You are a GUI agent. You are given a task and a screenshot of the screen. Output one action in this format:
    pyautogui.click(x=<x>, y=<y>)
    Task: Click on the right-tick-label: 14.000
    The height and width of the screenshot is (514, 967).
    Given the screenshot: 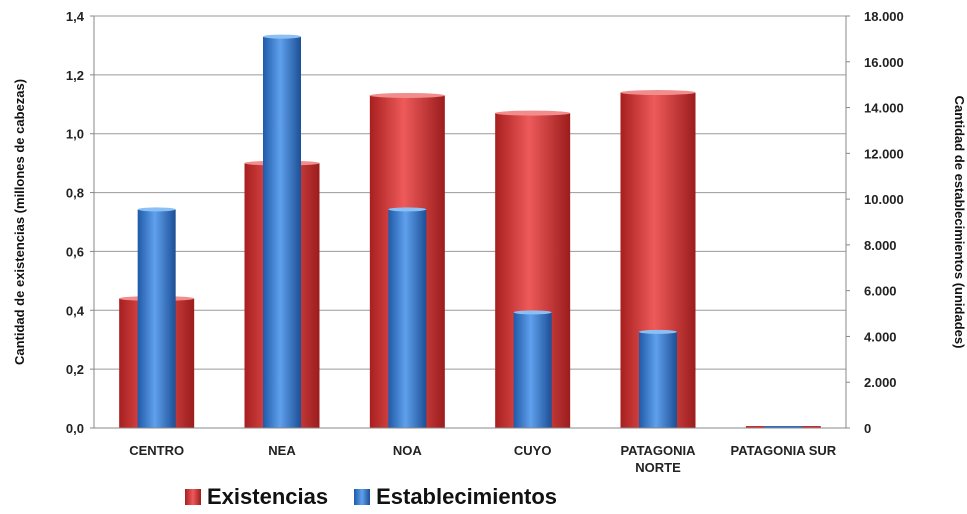 What is the action you would take?
    pyautogui.click(x=884, y=108)
    